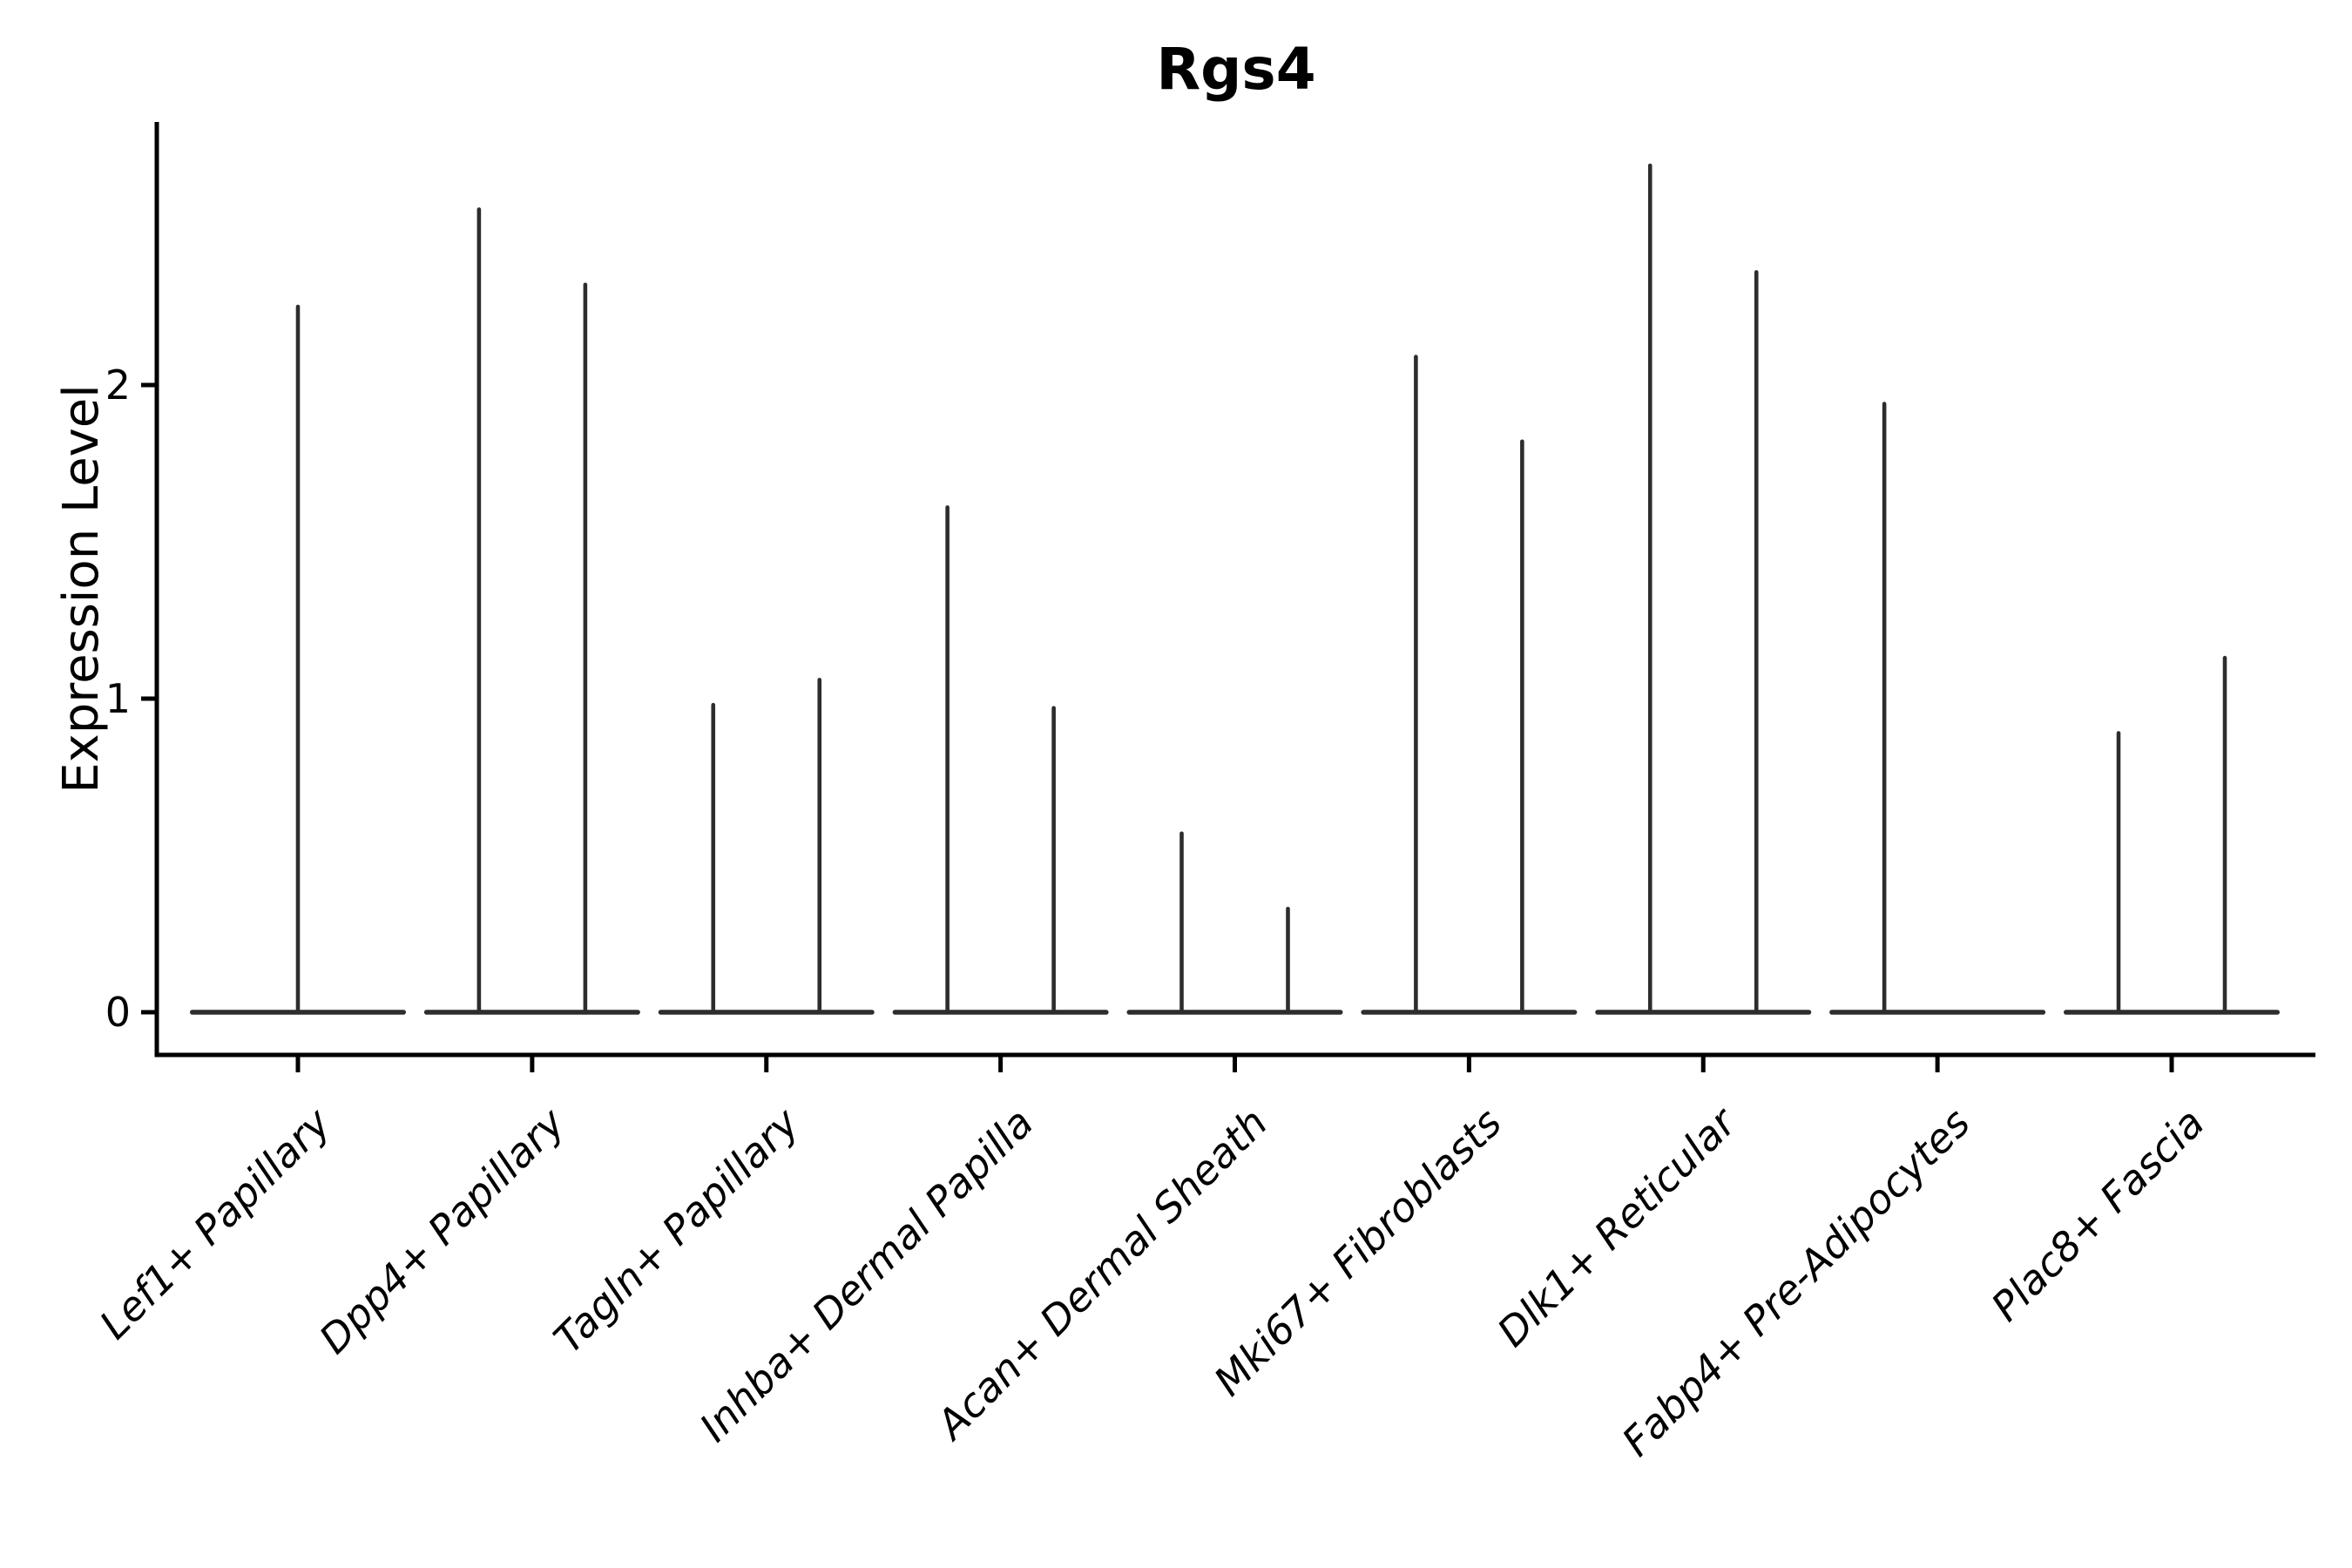 The width and height of the screenshot is (2352, 1568). Describe the element at coordinates (82, 589) in the screenshot. I see `y-axis-label: Expression Level` at that location.